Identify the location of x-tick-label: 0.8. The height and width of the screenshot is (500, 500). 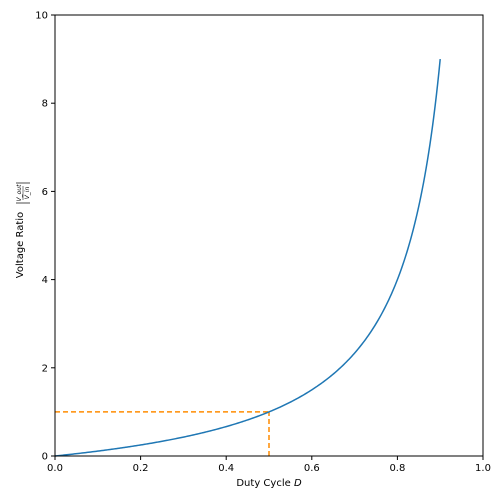
(397, 468).